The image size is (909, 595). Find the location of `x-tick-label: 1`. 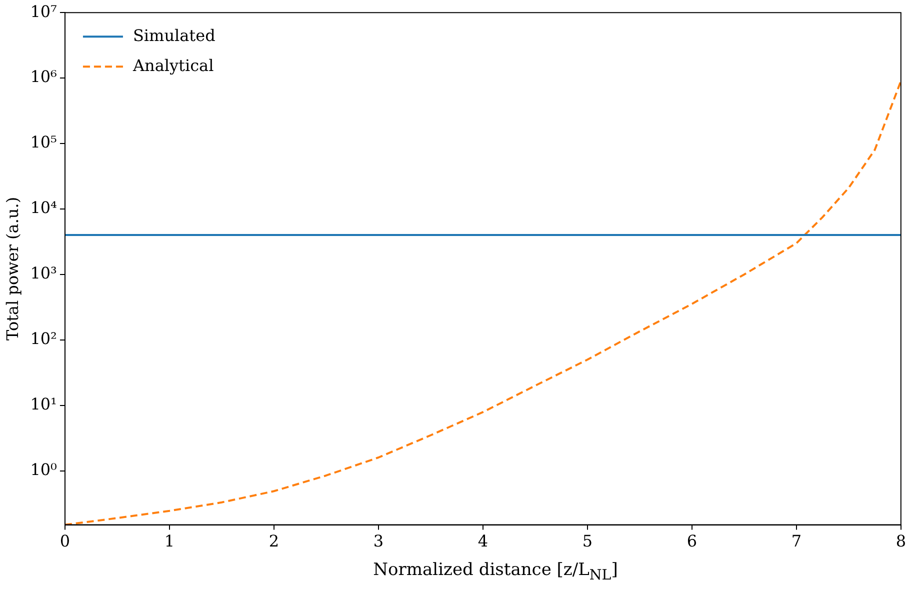

x-tick-label: 1 is located at coordinates (169, 541).